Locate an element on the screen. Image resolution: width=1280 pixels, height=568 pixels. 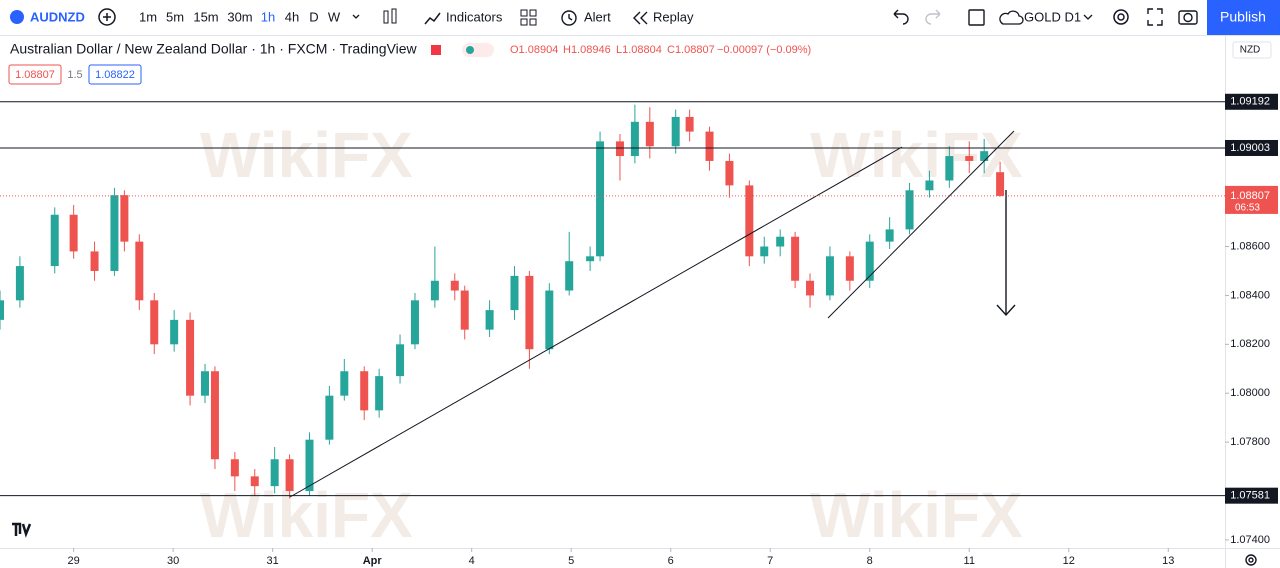
y-tick-label: 1.08400 is located at coordinates (1250, 295).